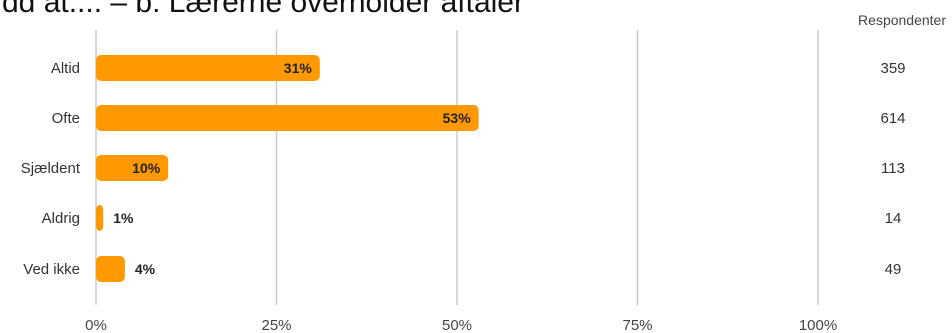 Image resolution: width=952 pixels, height=333 pixels. What do you see at coordinates (902, 20) in the screenshot?
I see `respondents-header: Respondenter` at bounding box center [902, 20].